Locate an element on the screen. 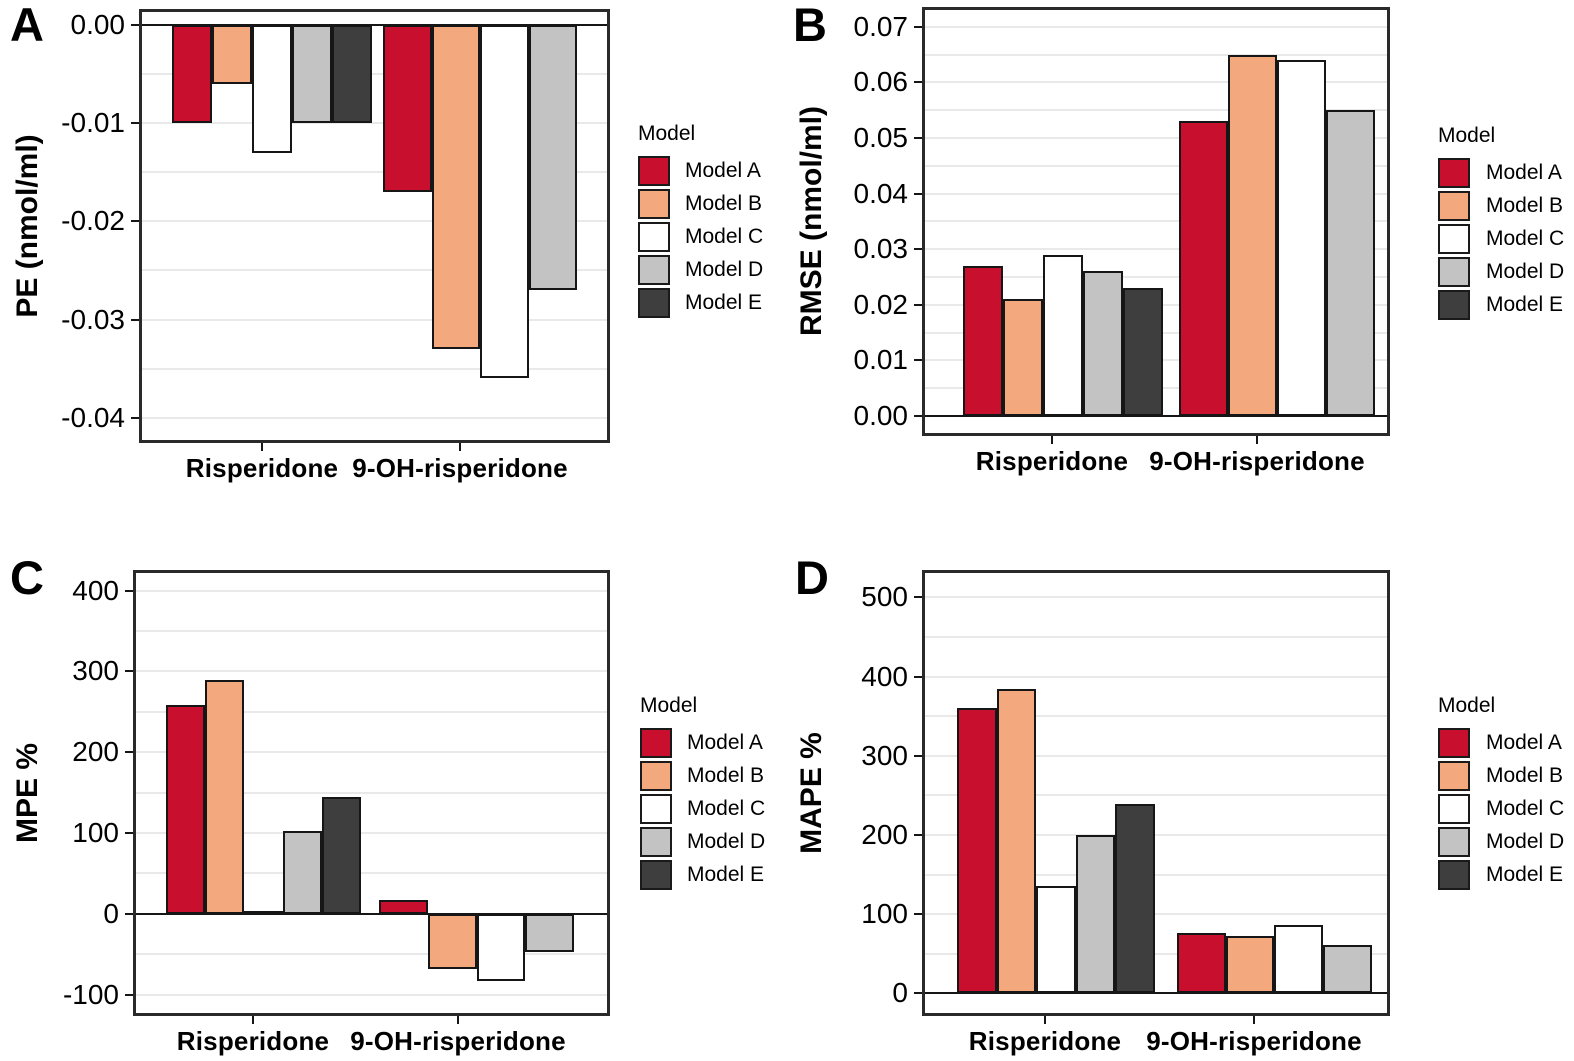 The width and height of the screenshot is (1574, 1061). bar-model-a-9-oh-risperidone is located at coordinates (403, 907).